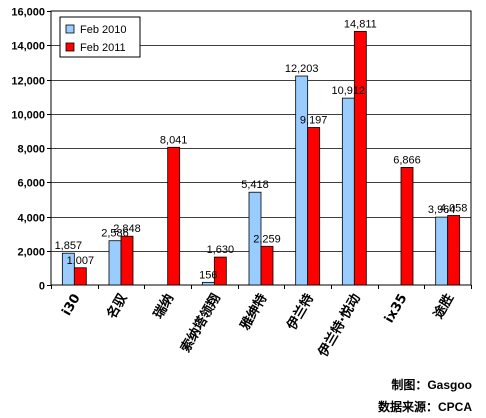  I want to click on data-label: 9,197, so click(314, 121).